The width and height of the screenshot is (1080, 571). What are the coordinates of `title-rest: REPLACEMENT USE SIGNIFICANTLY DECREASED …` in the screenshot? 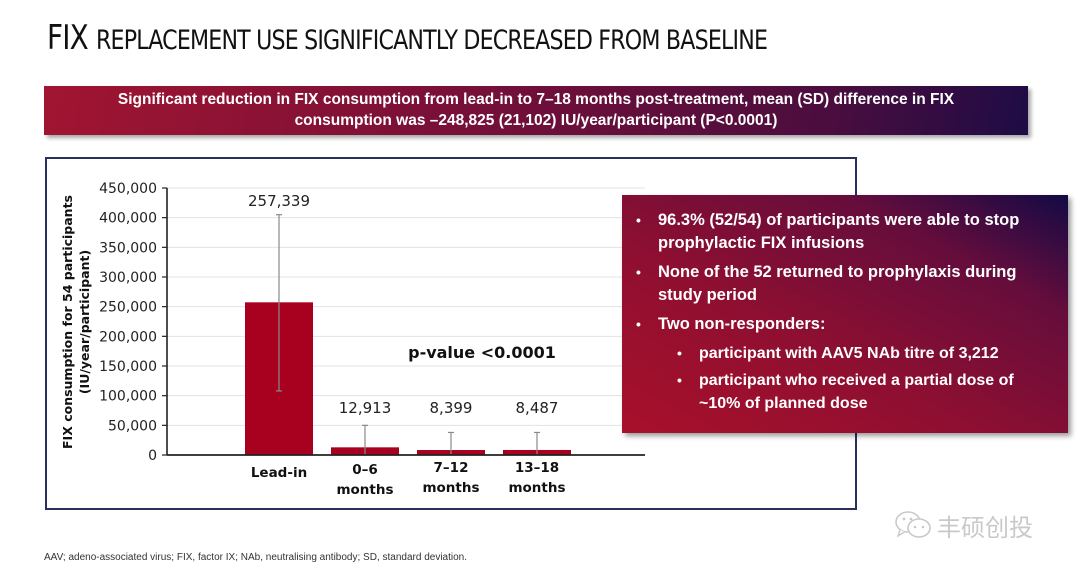 It's located at (431, 40).